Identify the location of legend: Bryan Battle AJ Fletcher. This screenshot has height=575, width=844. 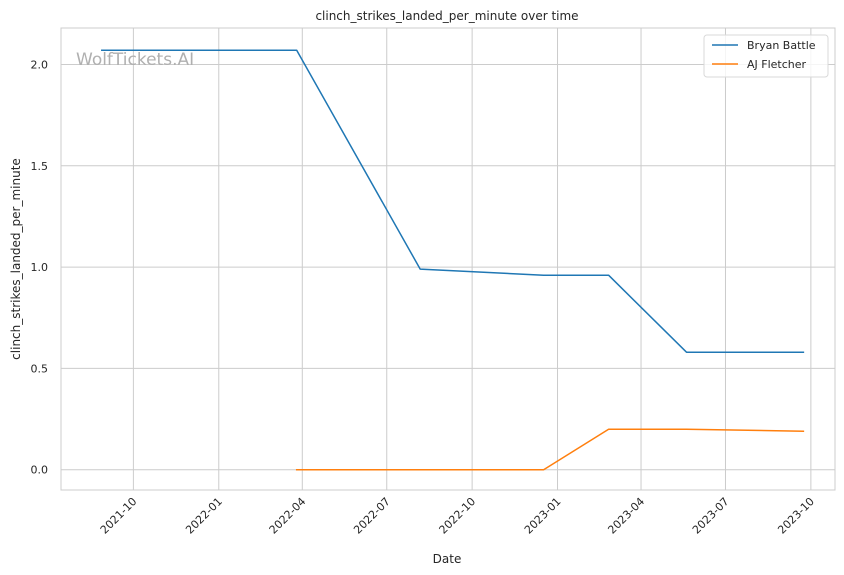
(766, 56).